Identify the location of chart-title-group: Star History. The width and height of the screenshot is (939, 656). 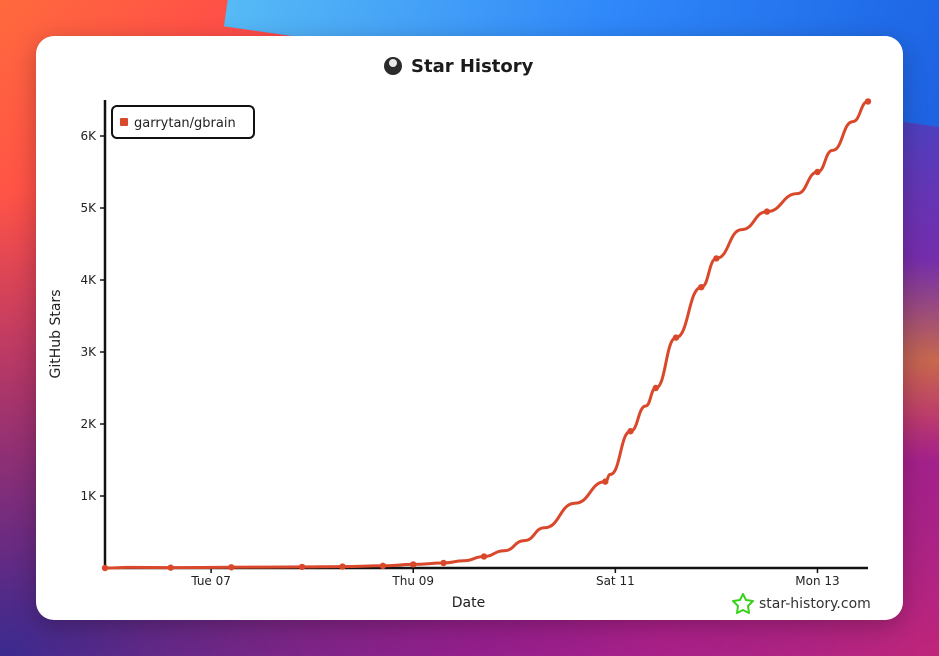
(459, 66).